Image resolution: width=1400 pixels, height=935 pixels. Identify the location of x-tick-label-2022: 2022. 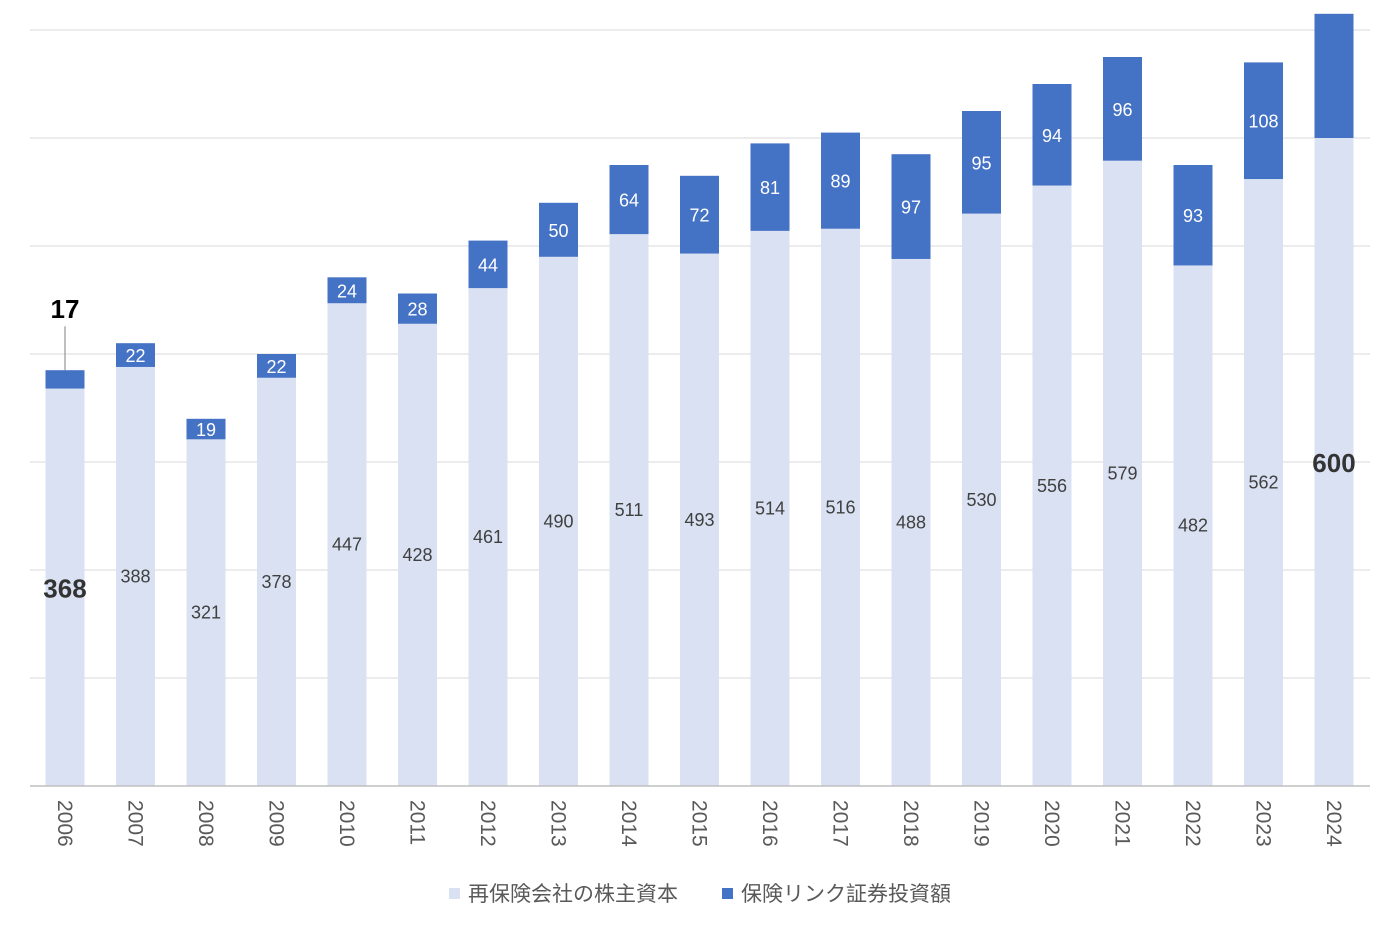
(1192, 823).